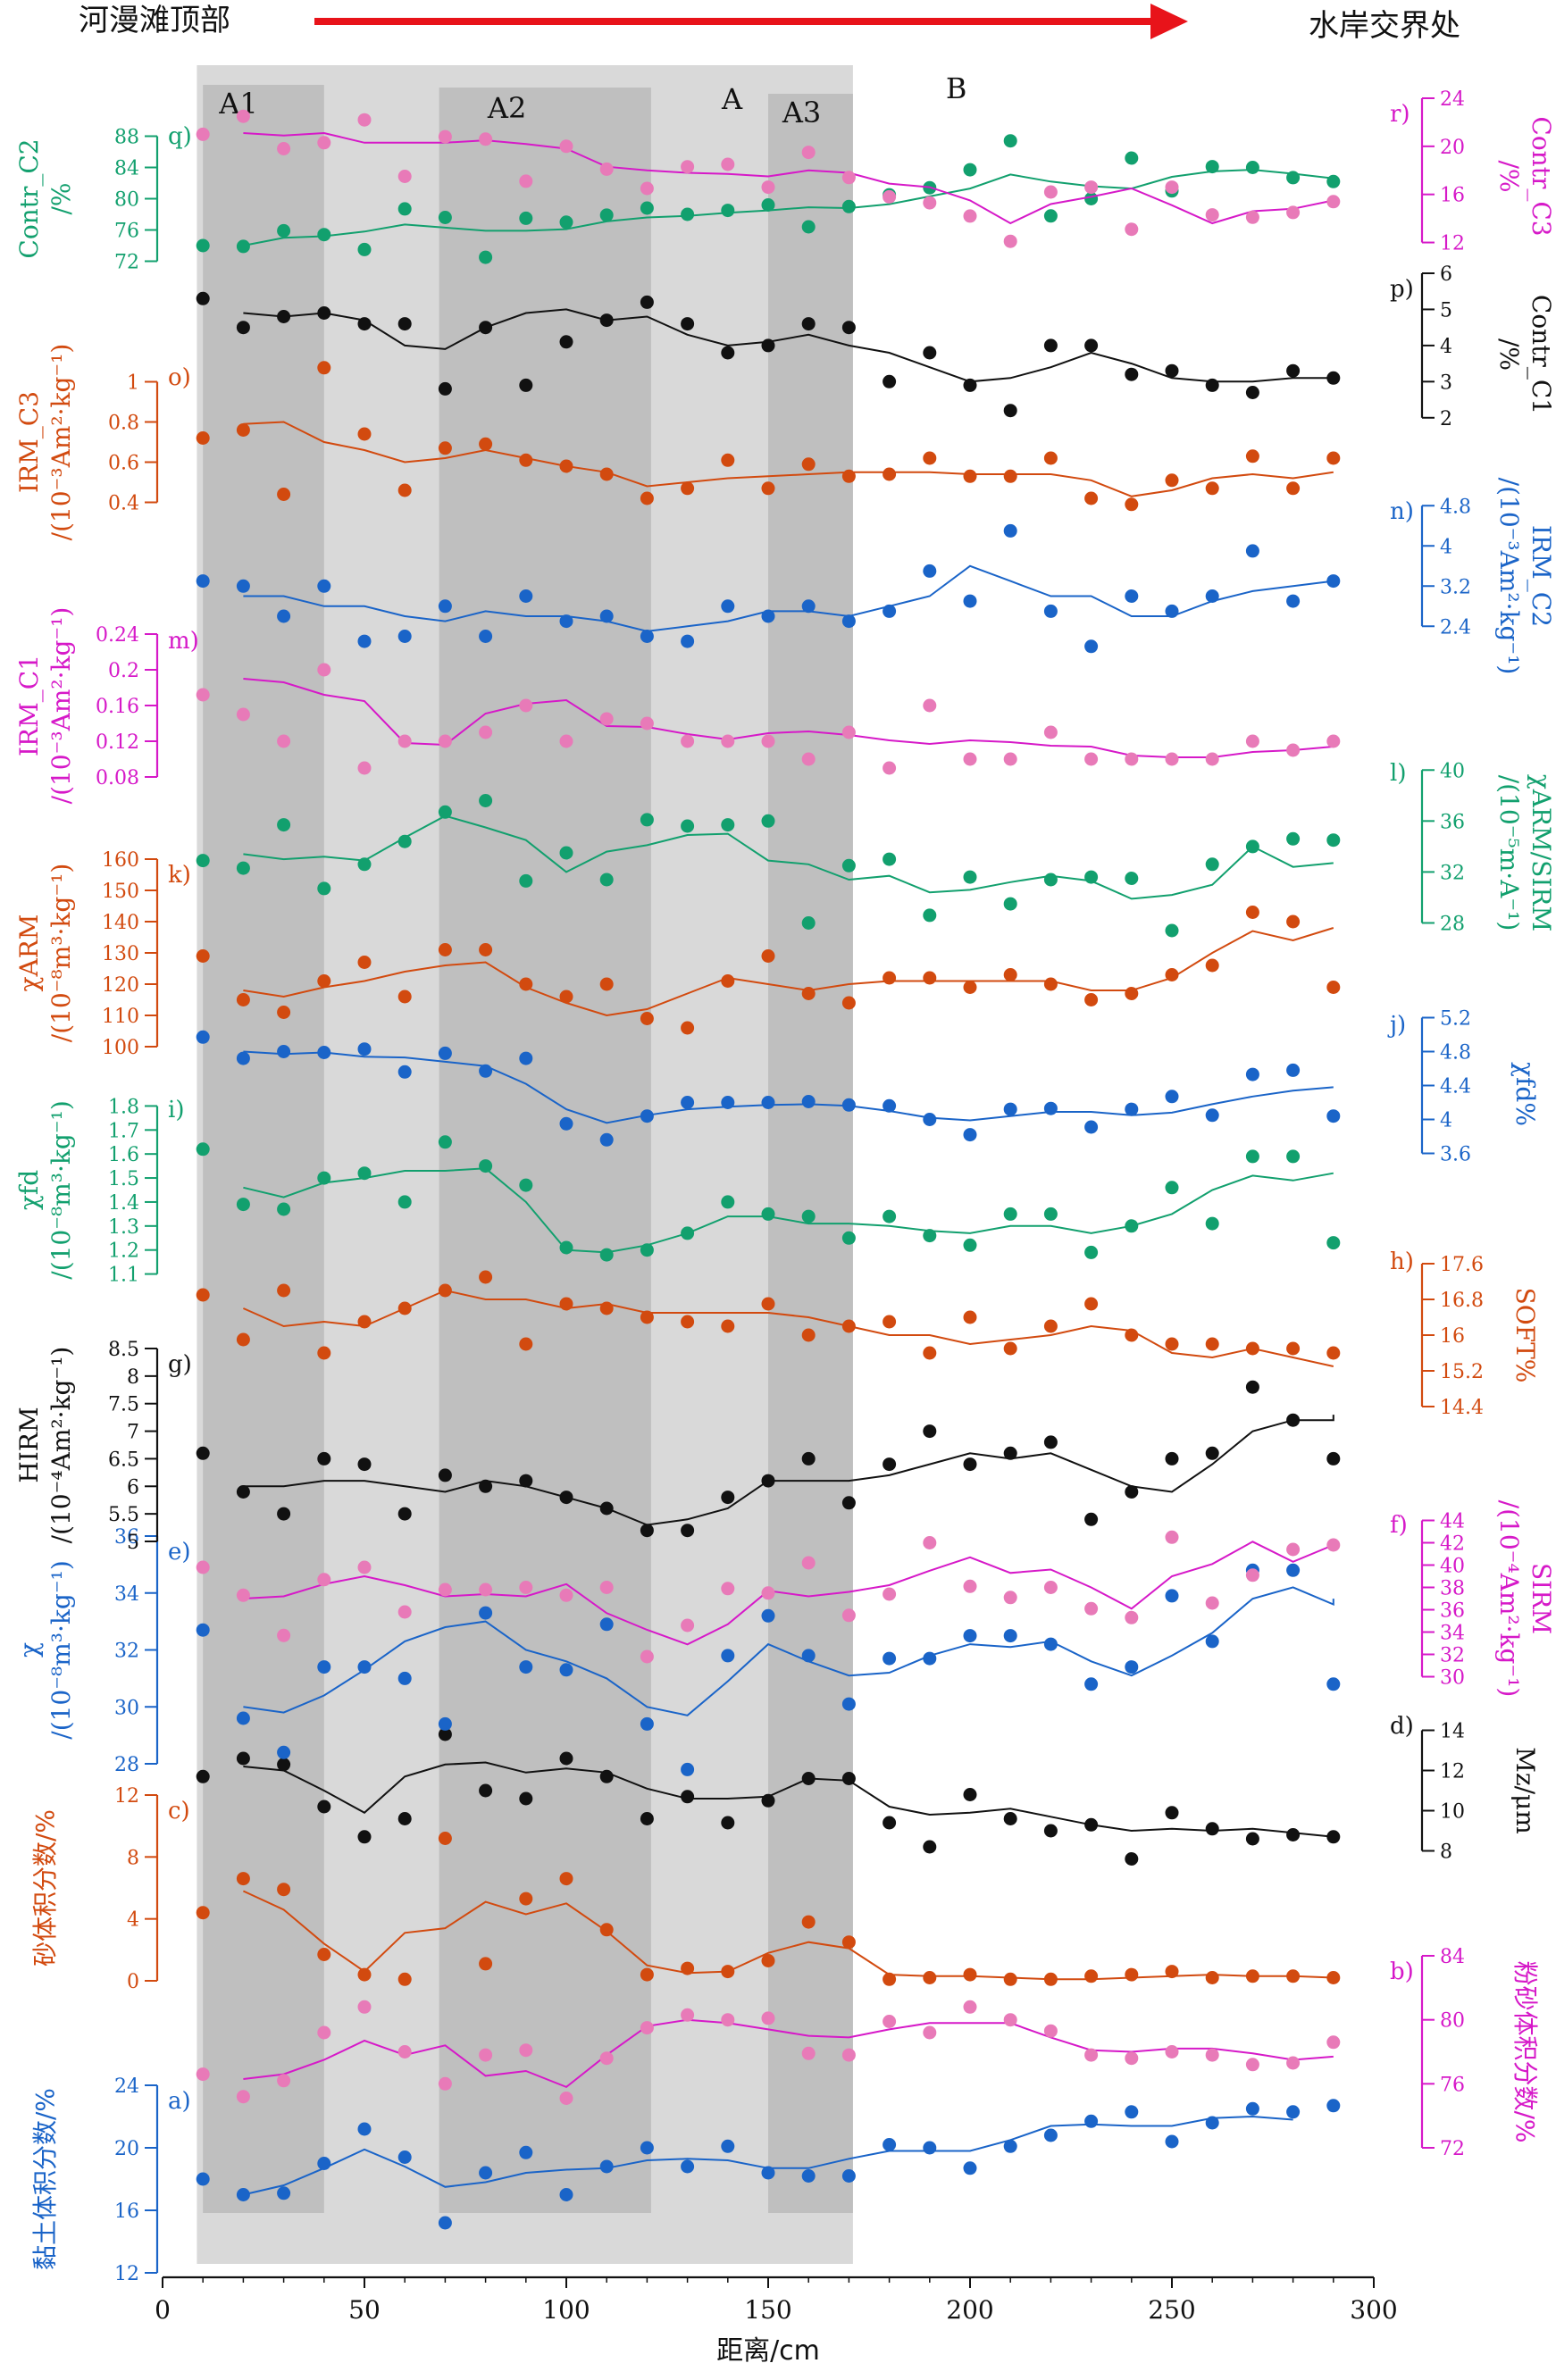 This screenshot has width=1556, height=2380. What do you see at coordinates (126, 2149) in the screenshot?
I see `panel-a-tick-label: 20` at bounding box center [126, 2149].